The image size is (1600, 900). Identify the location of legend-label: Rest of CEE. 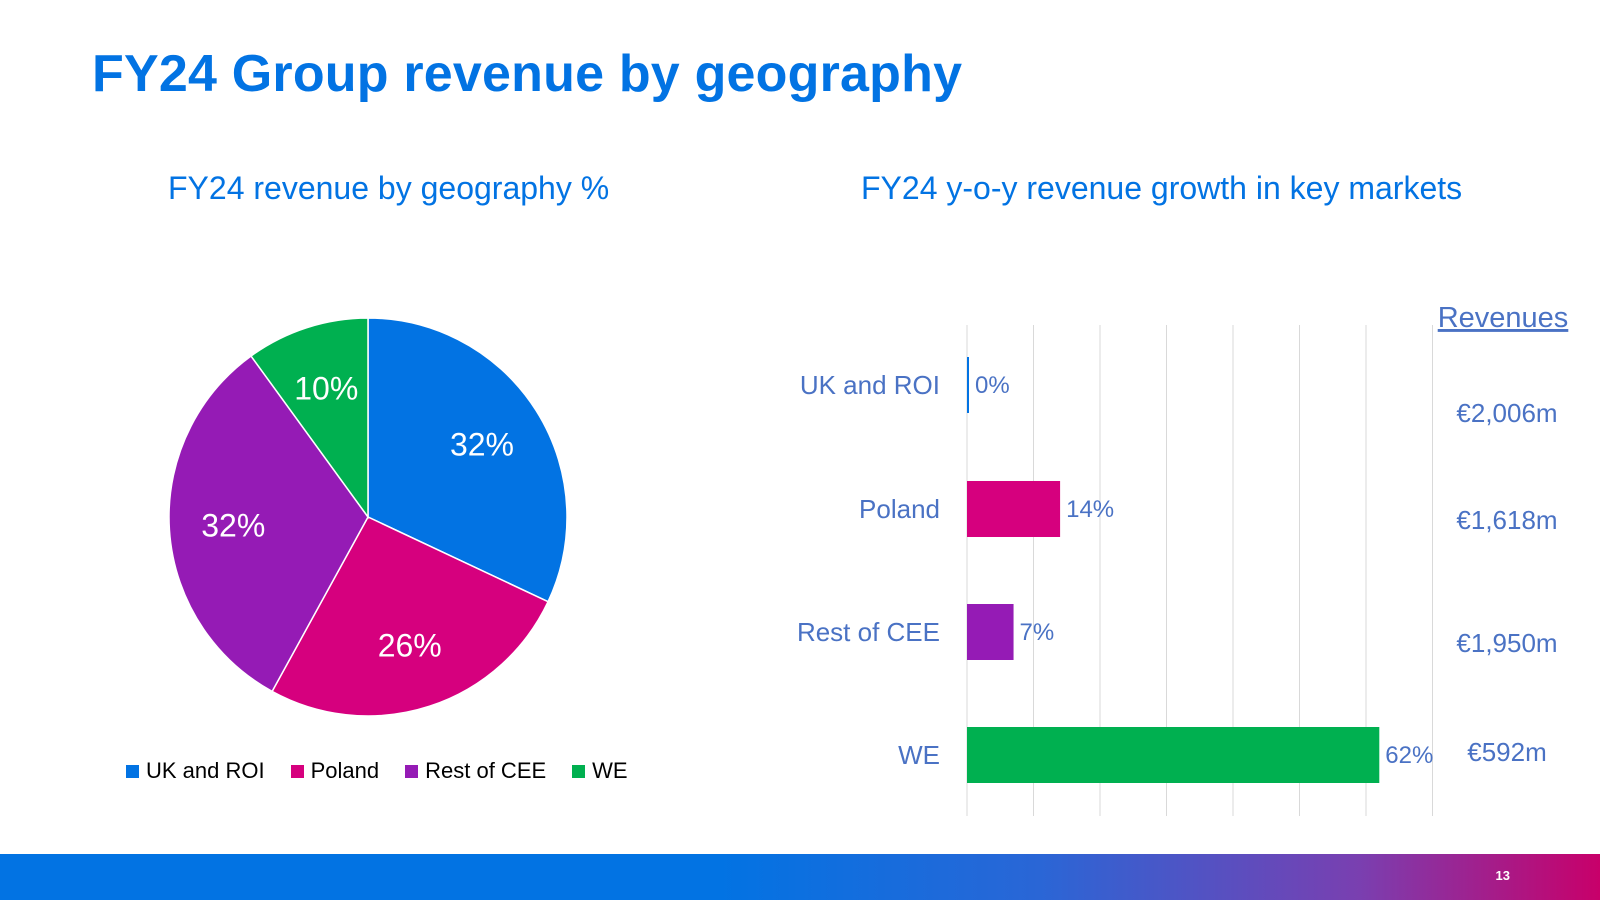
(486, 770).